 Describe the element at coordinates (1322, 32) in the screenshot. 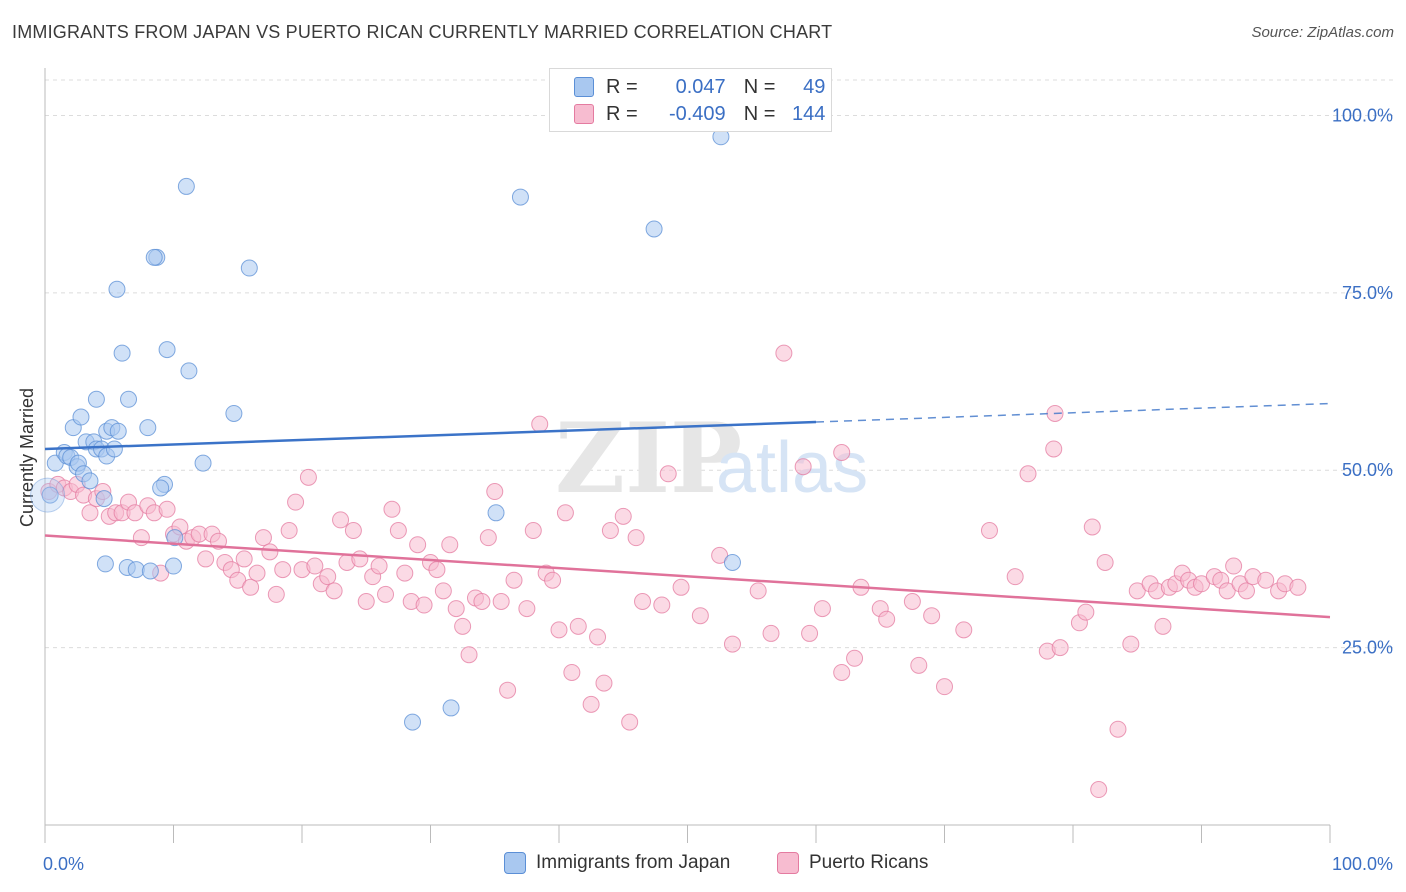

I see `source-label: Source: ZipAtlas.com` at that location.